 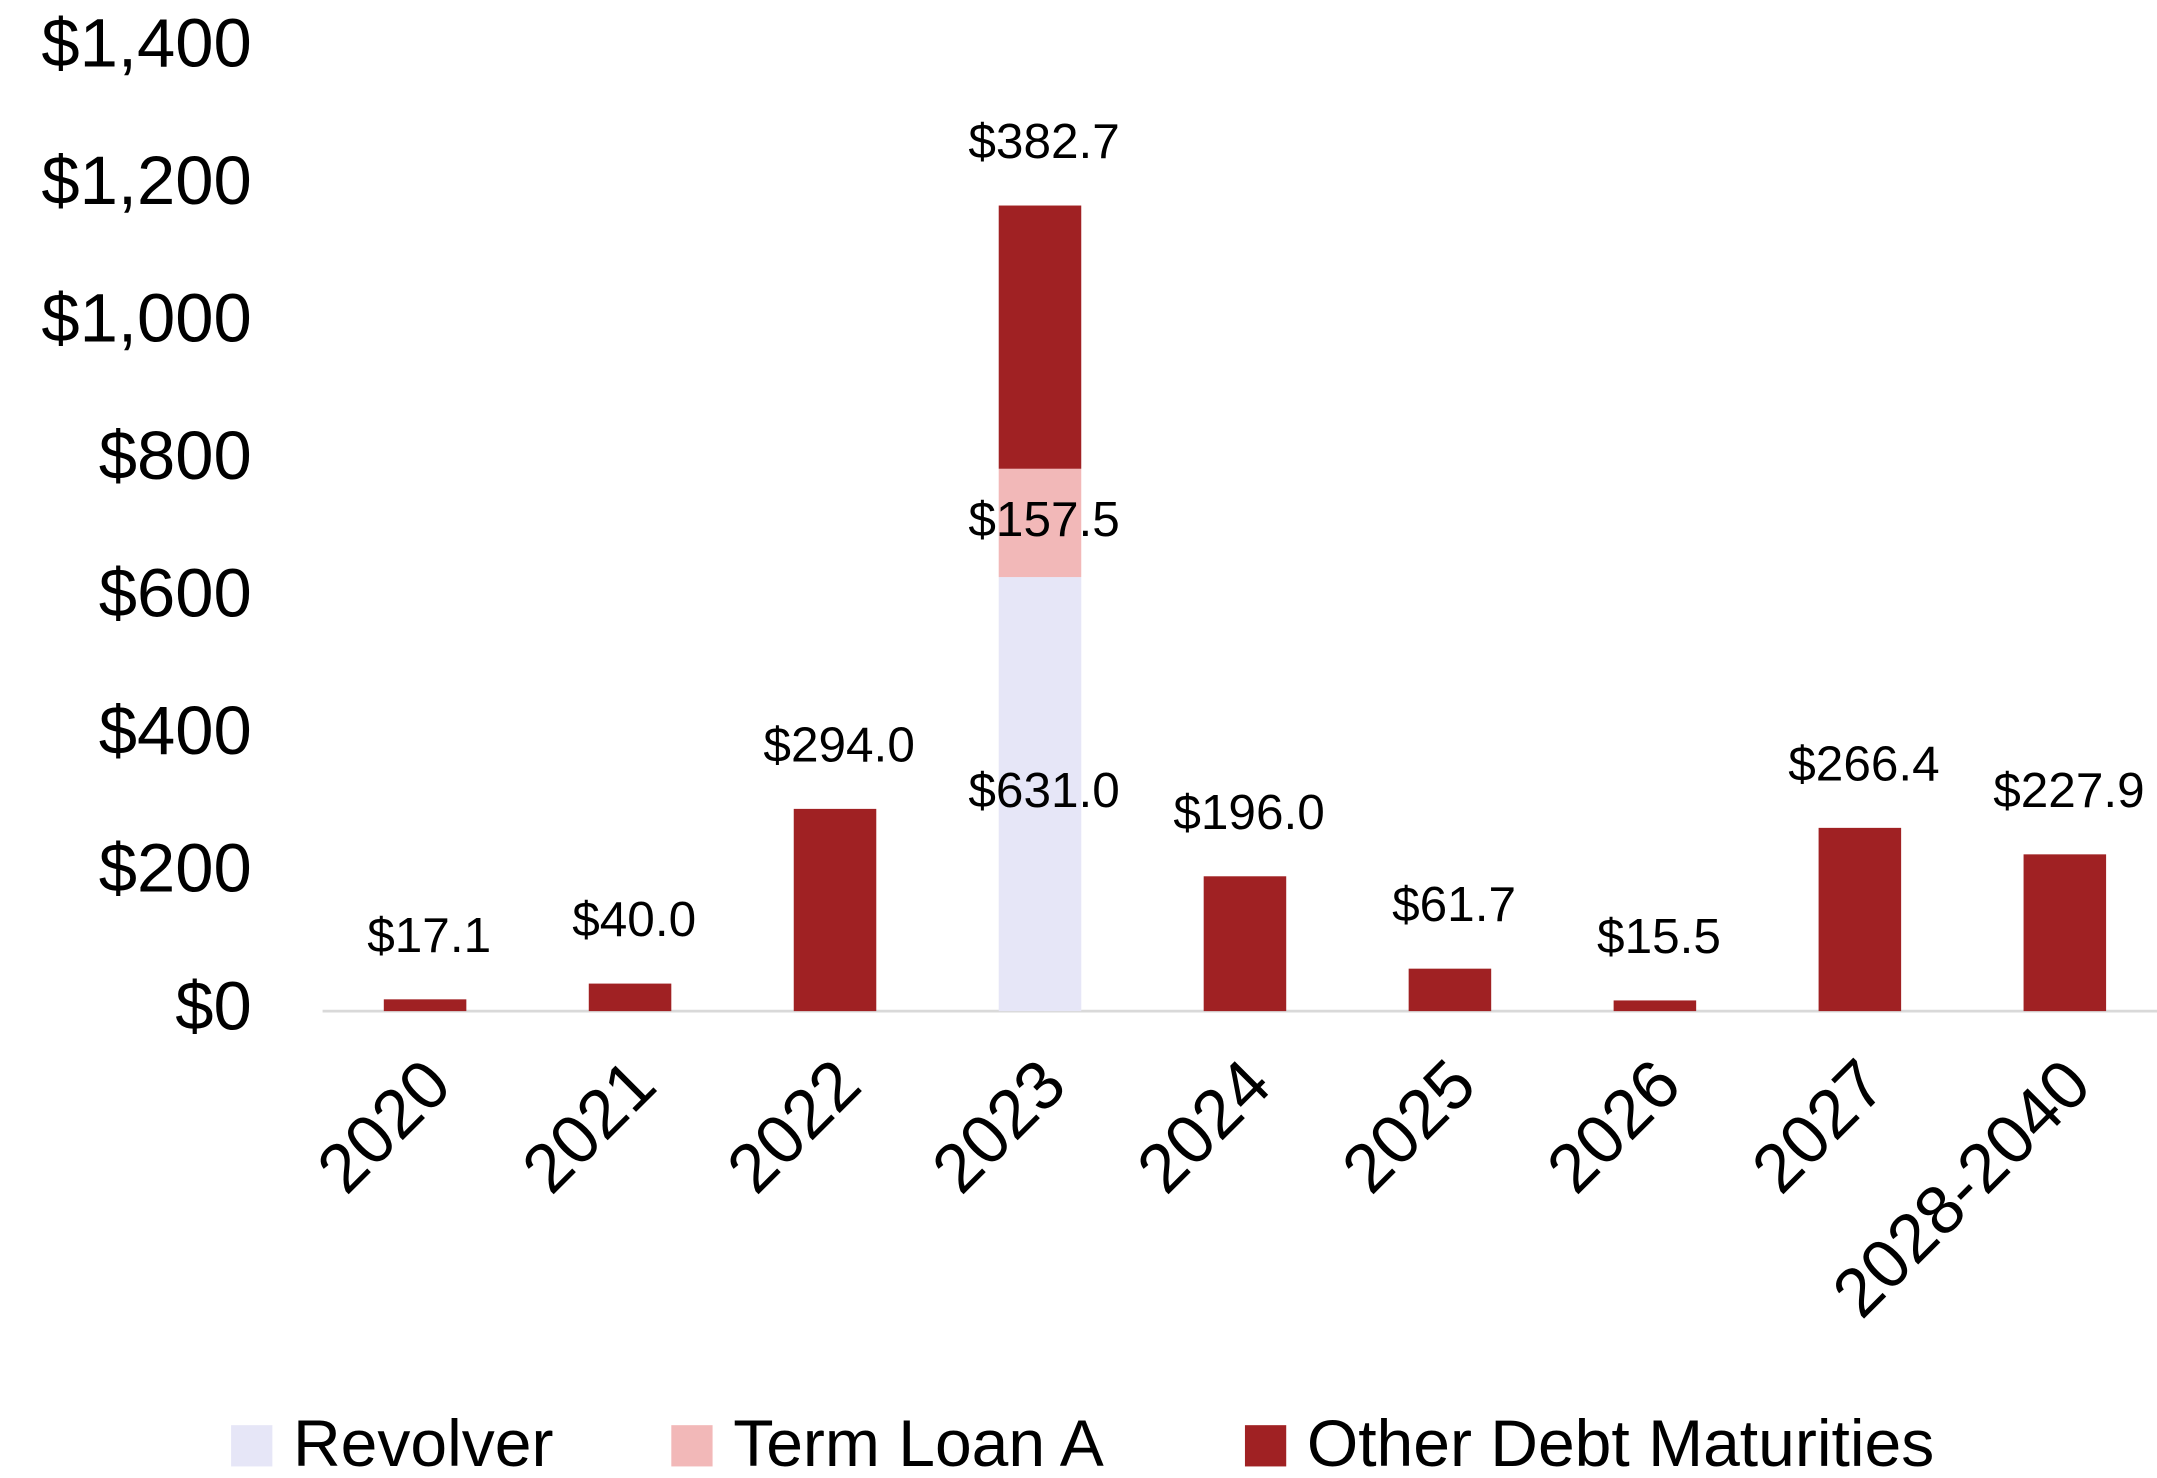 What do you see at coordinates (1613, 1126) in the screenshot?
I see `x-tick-label: 2026` at bounding box center [1613, 1126].